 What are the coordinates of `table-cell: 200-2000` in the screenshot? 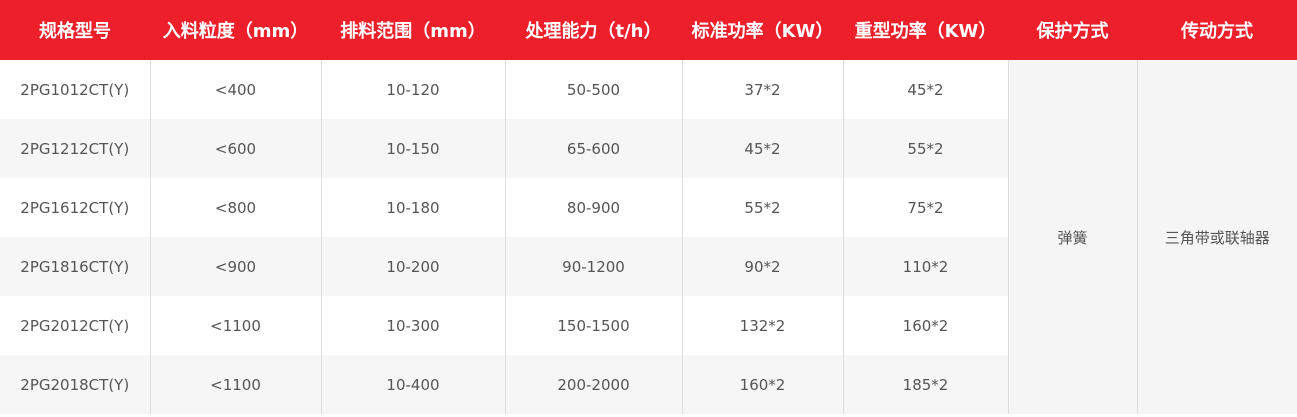 It's located at (593, 384).